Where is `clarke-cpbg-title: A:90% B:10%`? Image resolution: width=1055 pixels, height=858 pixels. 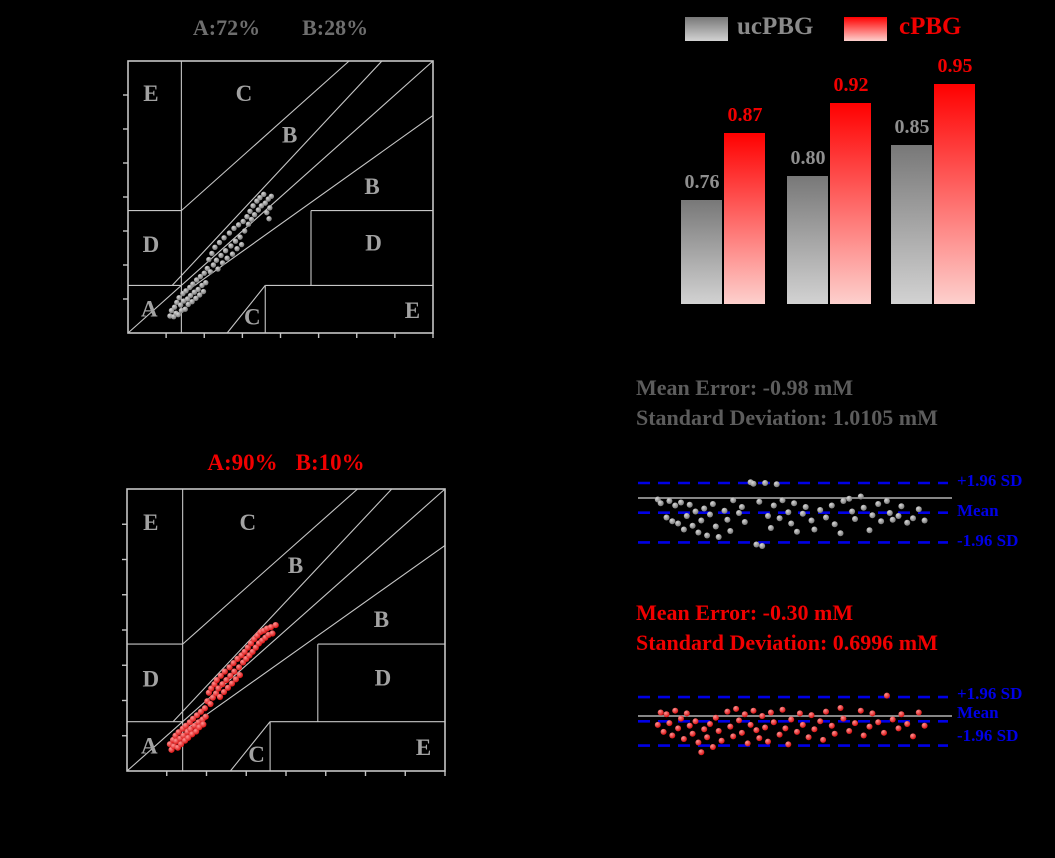
clarke-cpbg-title: A:90% B:10% is located at coordinates (286, 463).